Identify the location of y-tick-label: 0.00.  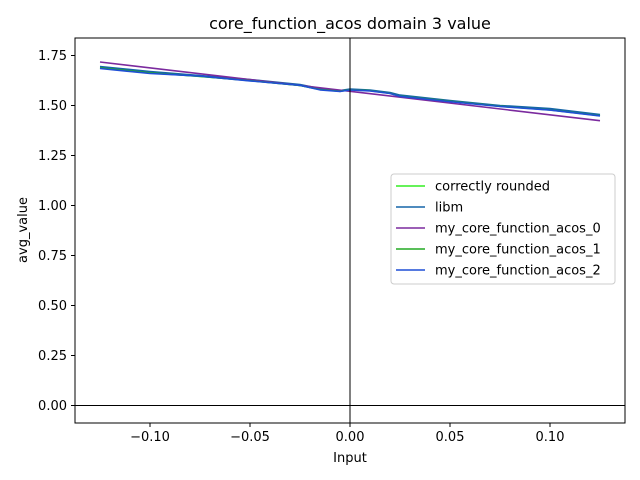
(52, 406).